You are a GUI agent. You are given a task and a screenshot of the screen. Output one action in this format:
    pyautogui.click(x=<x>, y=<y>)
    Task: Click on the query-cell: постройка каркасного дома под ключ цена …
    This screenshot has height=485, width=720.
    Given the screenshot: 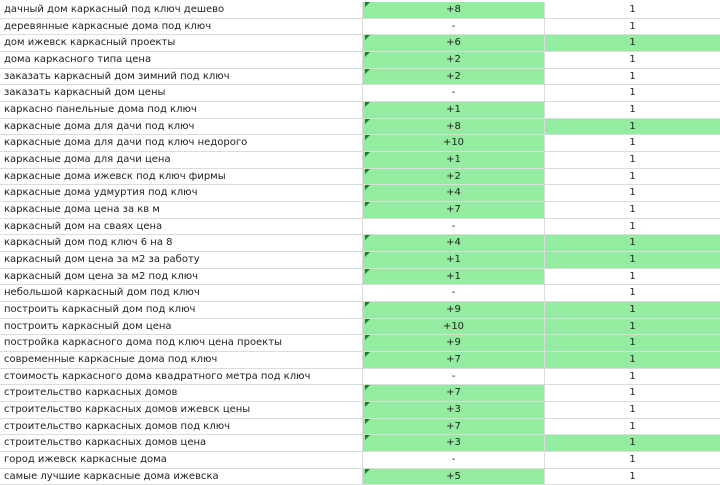 What is the action you would take?
    pyautogui.click(x=181, y=343)
    